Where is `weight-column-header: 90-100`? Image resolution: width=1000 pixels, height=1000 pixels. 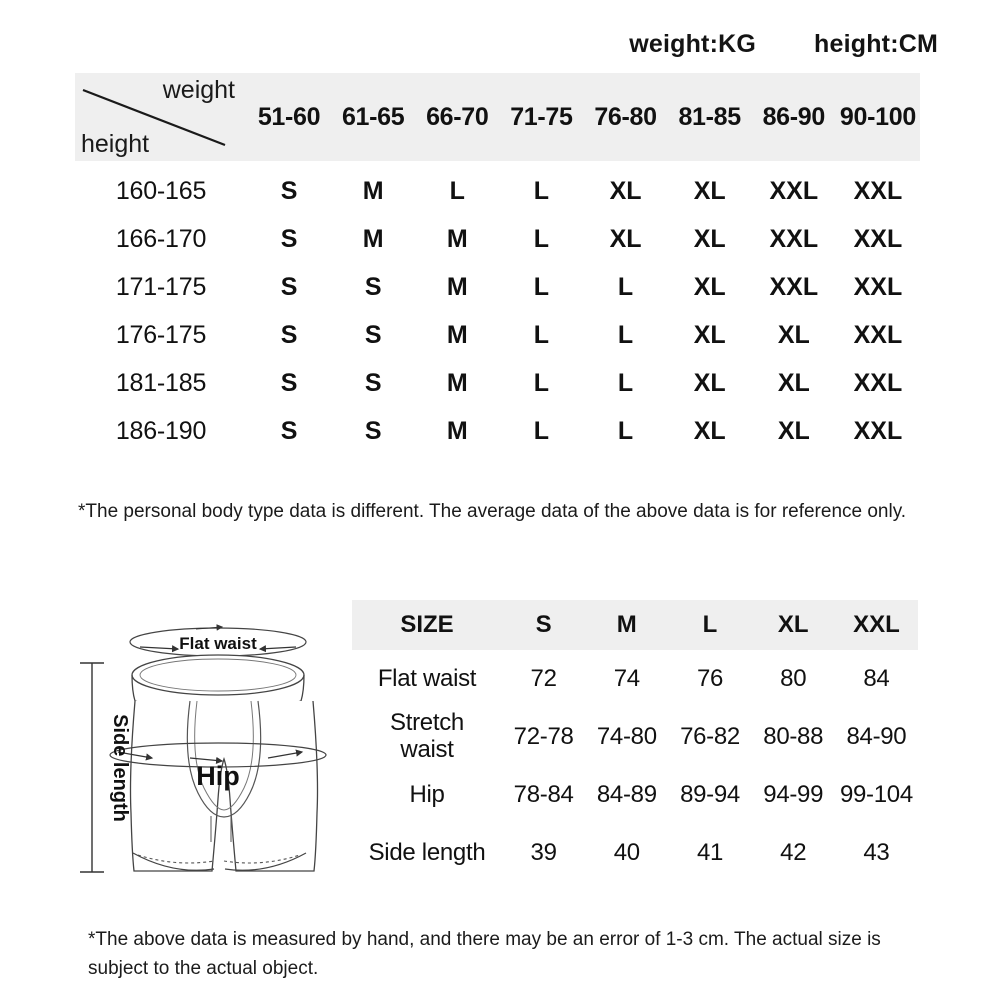
weight-column-header: 90-100 is located at coordinates (877, 116).